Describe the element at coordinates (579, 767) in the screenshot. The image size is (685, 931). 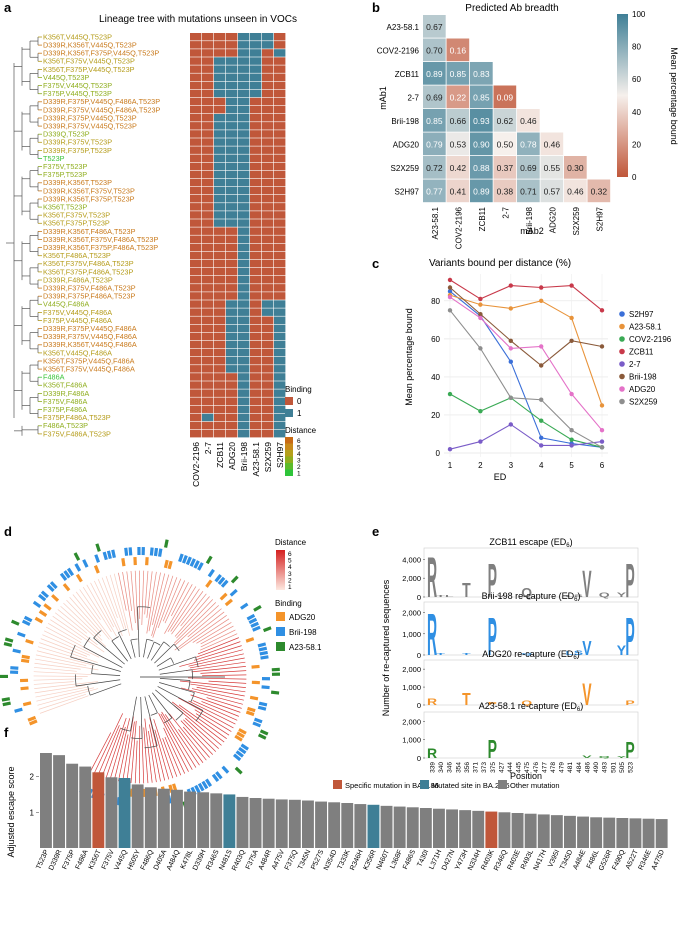
I see `e-xtick-label: 484` at that location.